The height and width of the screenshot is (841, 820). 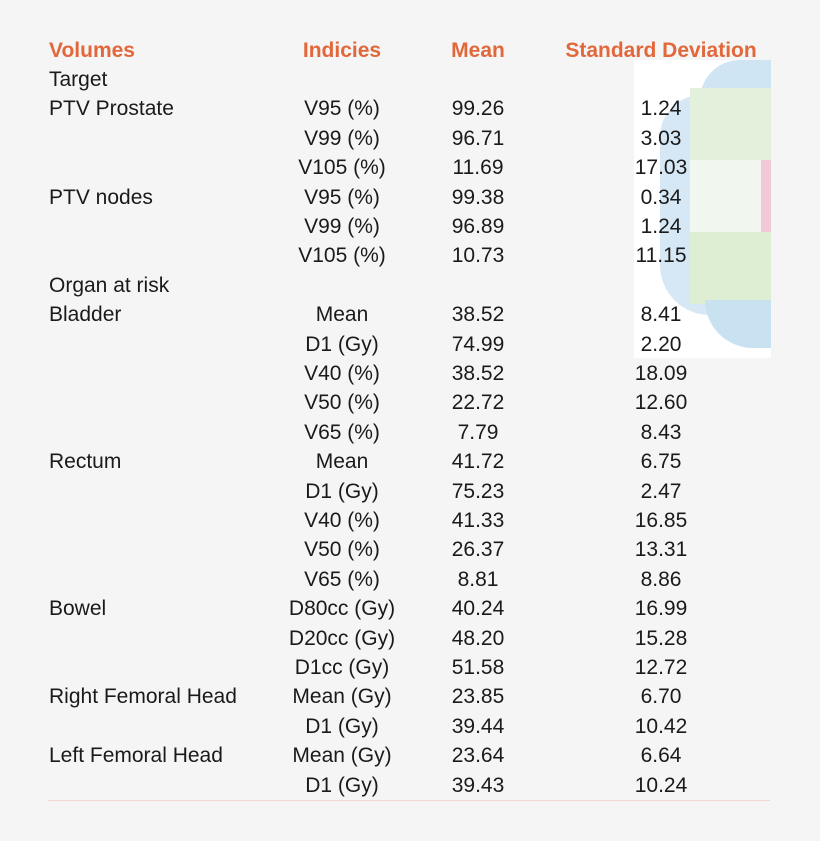 What do you see at coordinates (410, 197) in the screenshot?
I see `table-row: PTV nodes V95 (%) 99.38 0.34` at bounding box center [410, 197].